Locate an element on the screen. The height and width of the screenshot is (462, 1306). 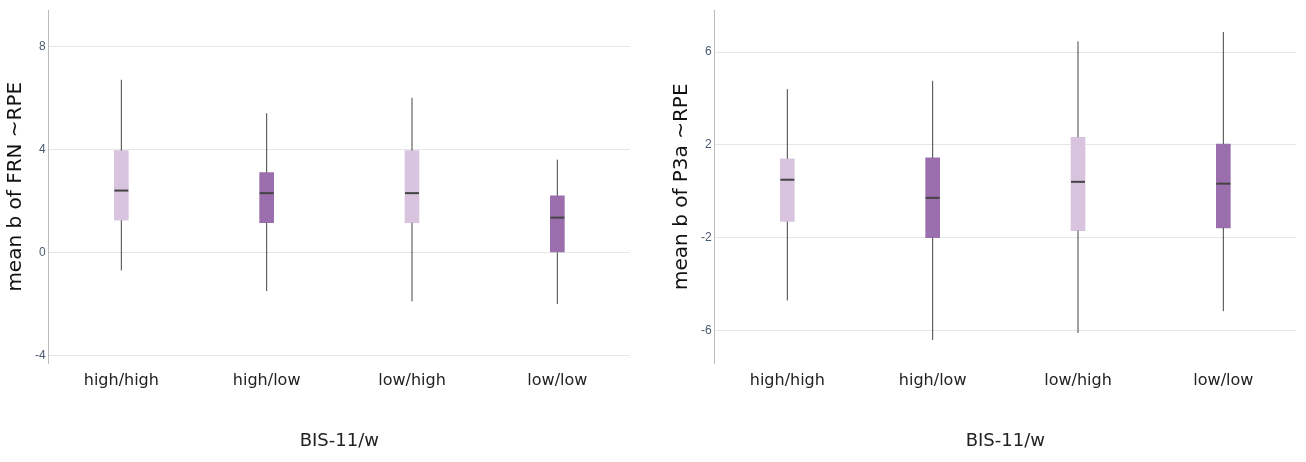
y-tick-label: -4 is located at coordinates (40, 354).